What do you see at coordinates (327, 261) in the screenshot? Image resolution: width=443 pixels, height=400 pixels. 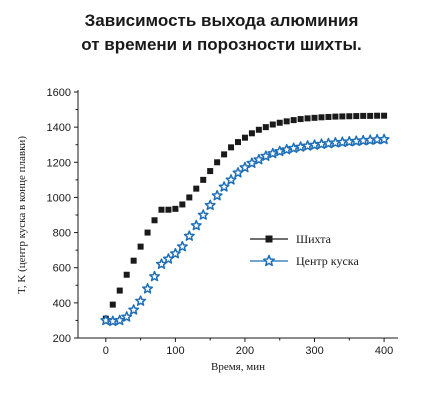 I see `legend-label-1: Центр куска` at bounding box center [327, 261].